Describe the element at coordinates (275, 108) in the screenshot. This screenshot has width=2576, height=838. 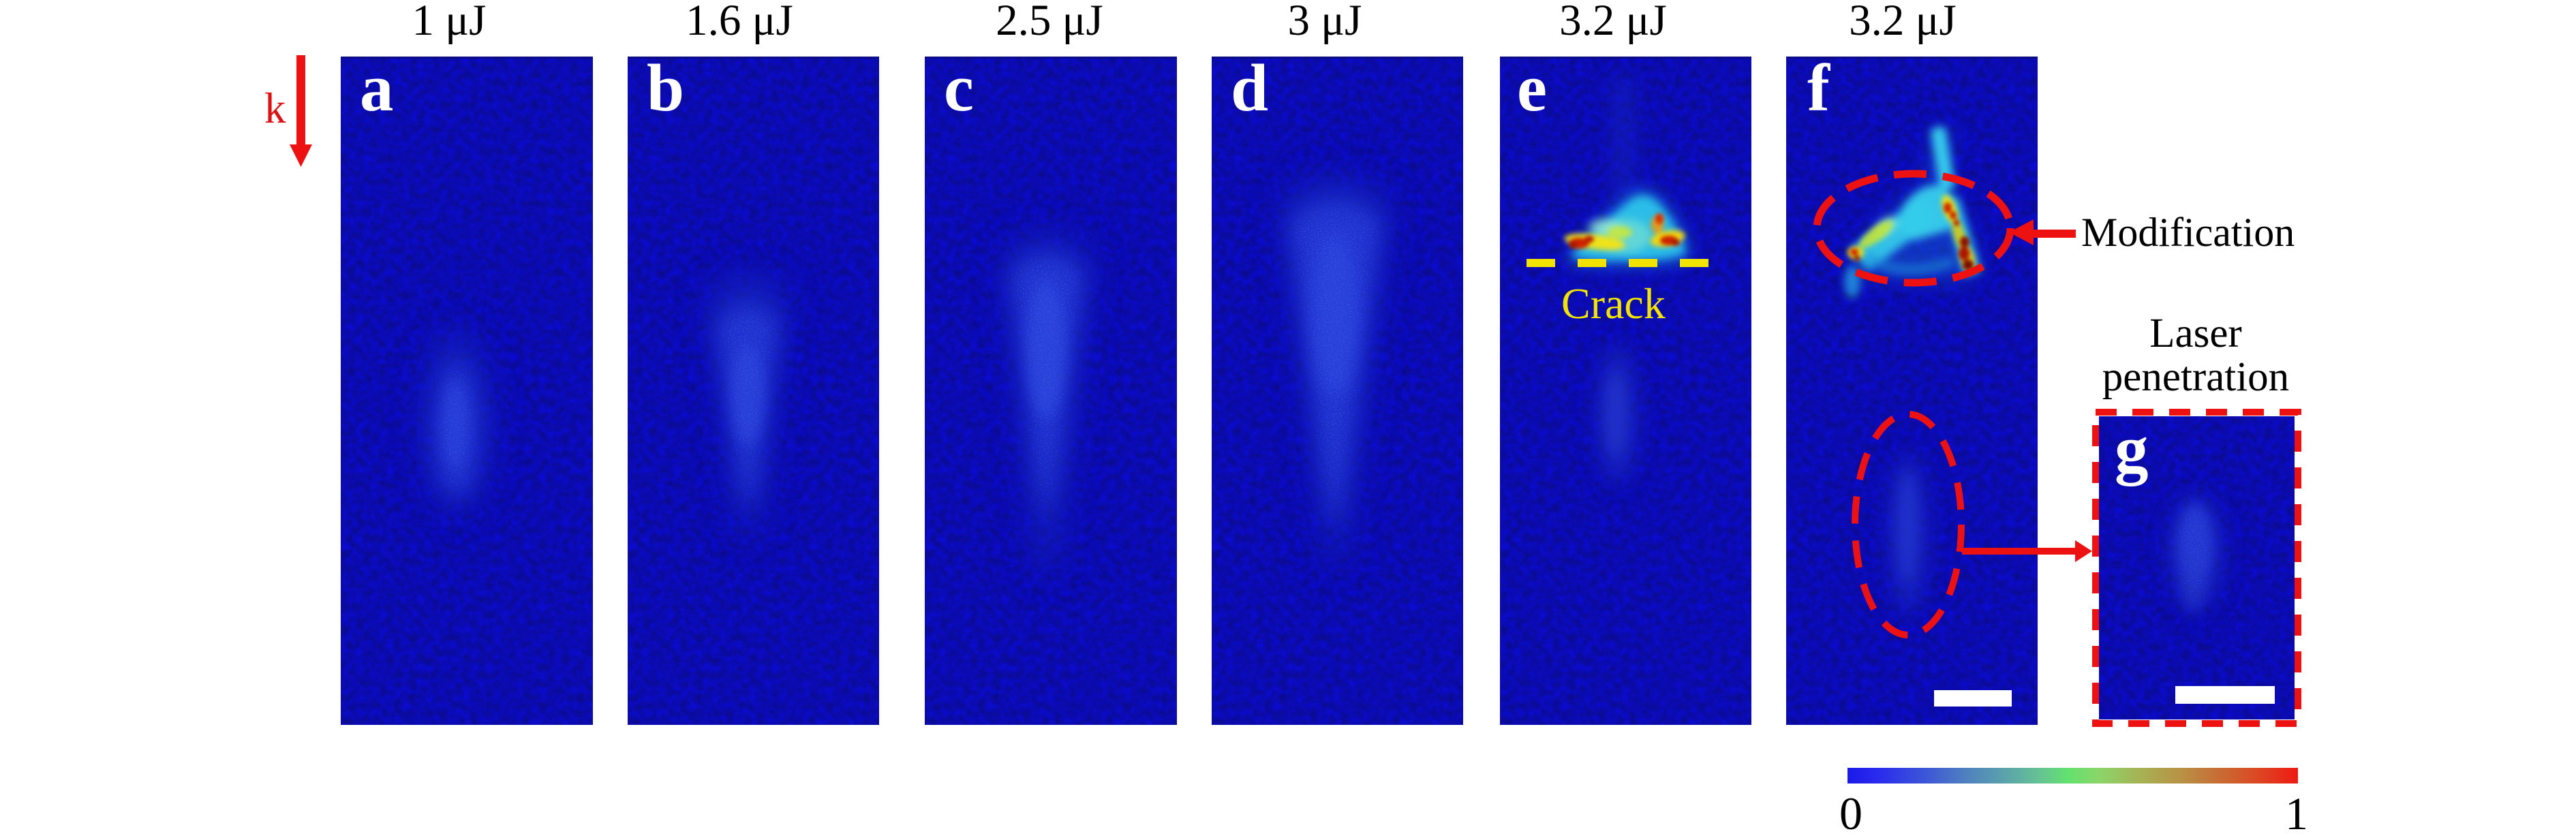
I see `svg-text: k` at that location.